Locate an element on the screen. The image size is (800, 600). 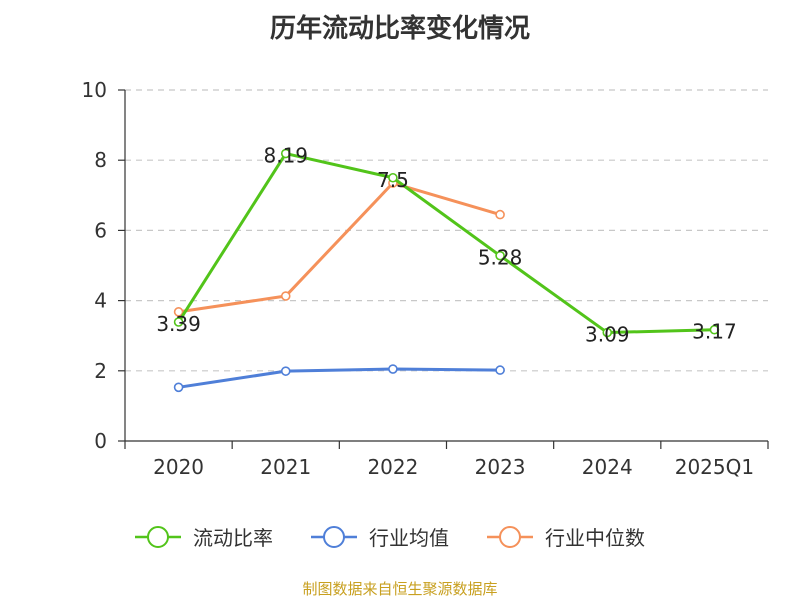
legend-item: 行业均值 is located at coordinates (380, 538).